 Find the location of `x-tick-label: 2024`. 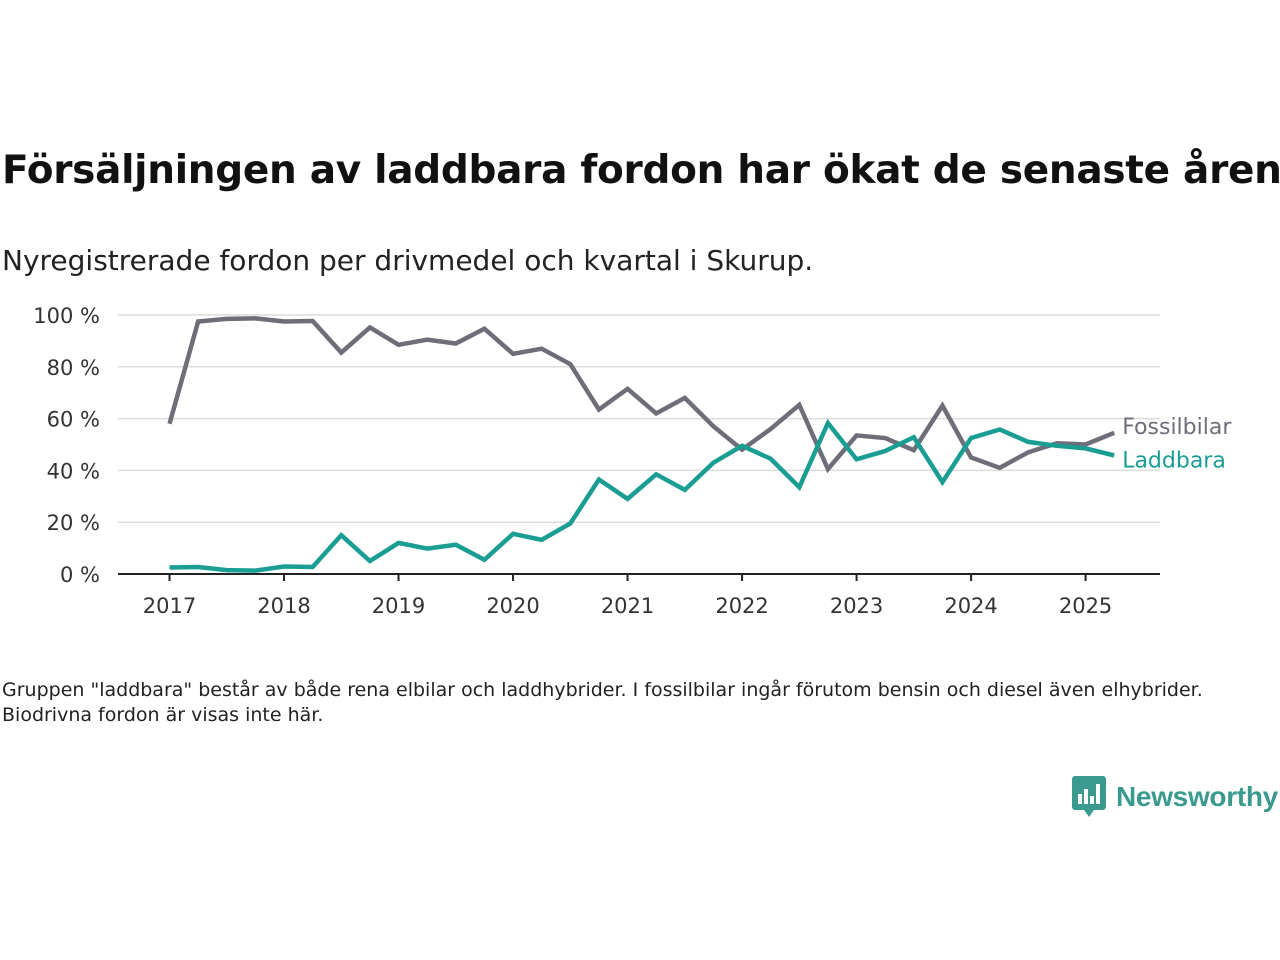

x-tick-label: 2024 is located at coordinates (970, 606).